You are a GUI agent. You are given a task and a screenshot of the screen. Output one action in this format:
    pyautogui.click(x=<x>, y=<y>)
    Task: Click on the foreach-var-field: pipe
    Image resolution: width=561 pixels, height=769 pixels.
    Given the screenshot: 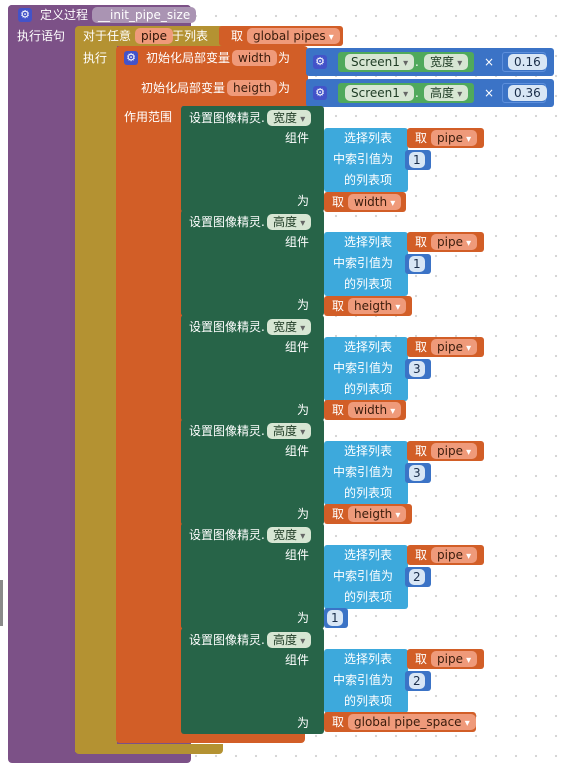 What is the action you would take?
    pyautogui.click(x=154, y=36)
    